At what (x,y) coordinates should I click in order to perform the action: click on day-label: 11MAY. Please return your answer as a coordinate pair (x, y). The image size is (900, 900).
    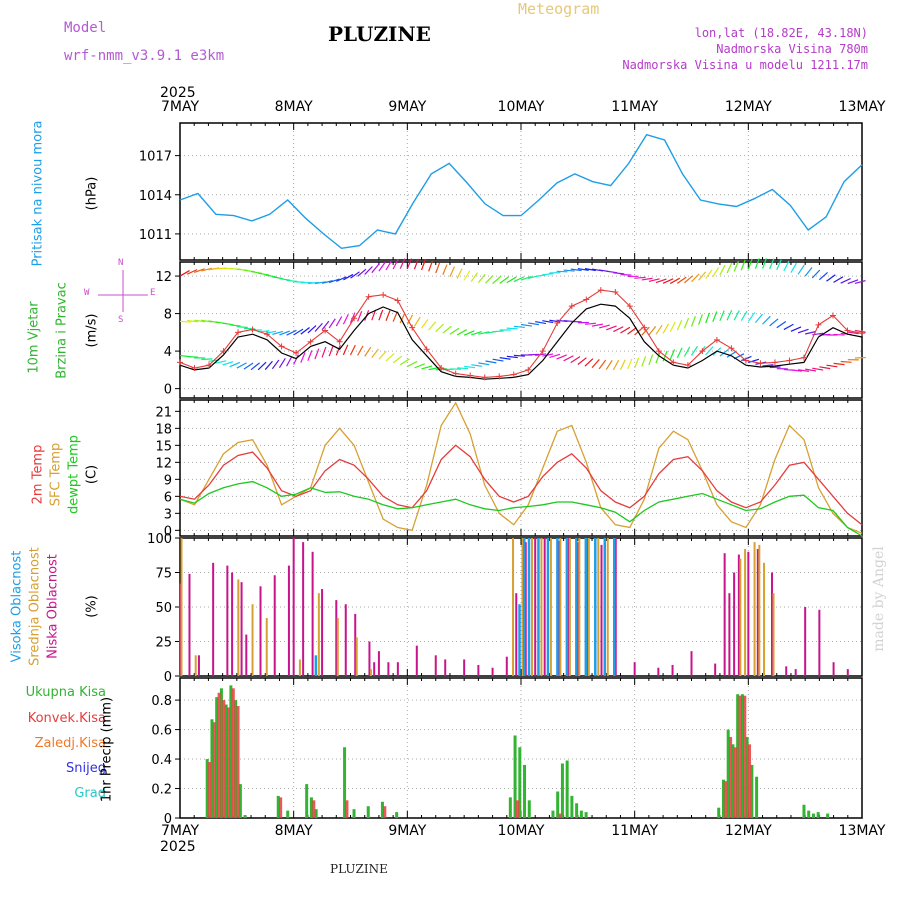
    Looking at the image, I should click on (635, 107).